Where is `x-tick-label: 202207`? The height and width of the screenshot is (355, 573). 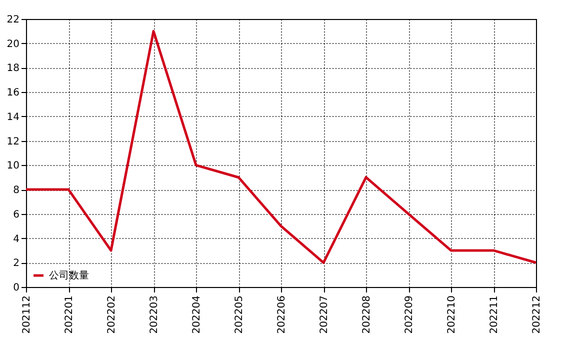
x-tick-label: 202207 is located at coordinates (324, 315).